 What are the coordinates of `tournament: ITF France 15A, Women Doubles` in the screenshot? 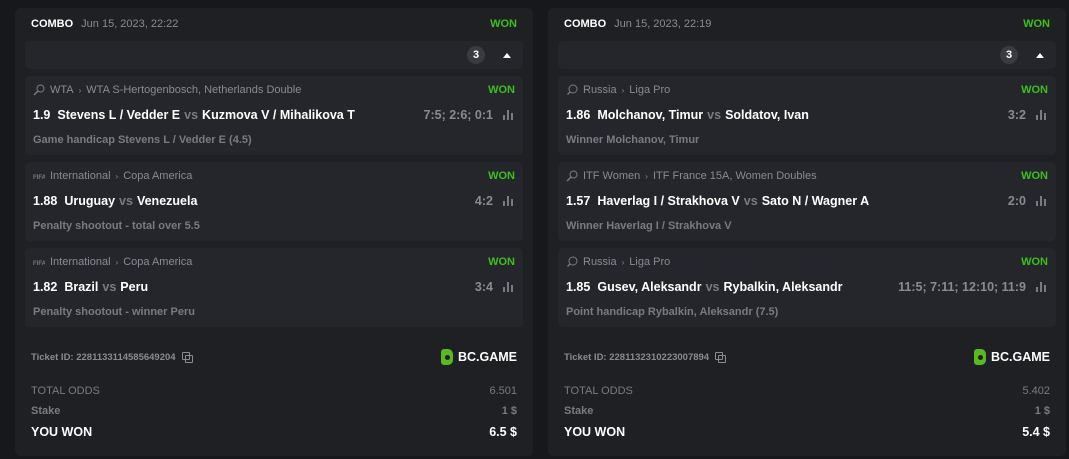 It's located at (734, 176).